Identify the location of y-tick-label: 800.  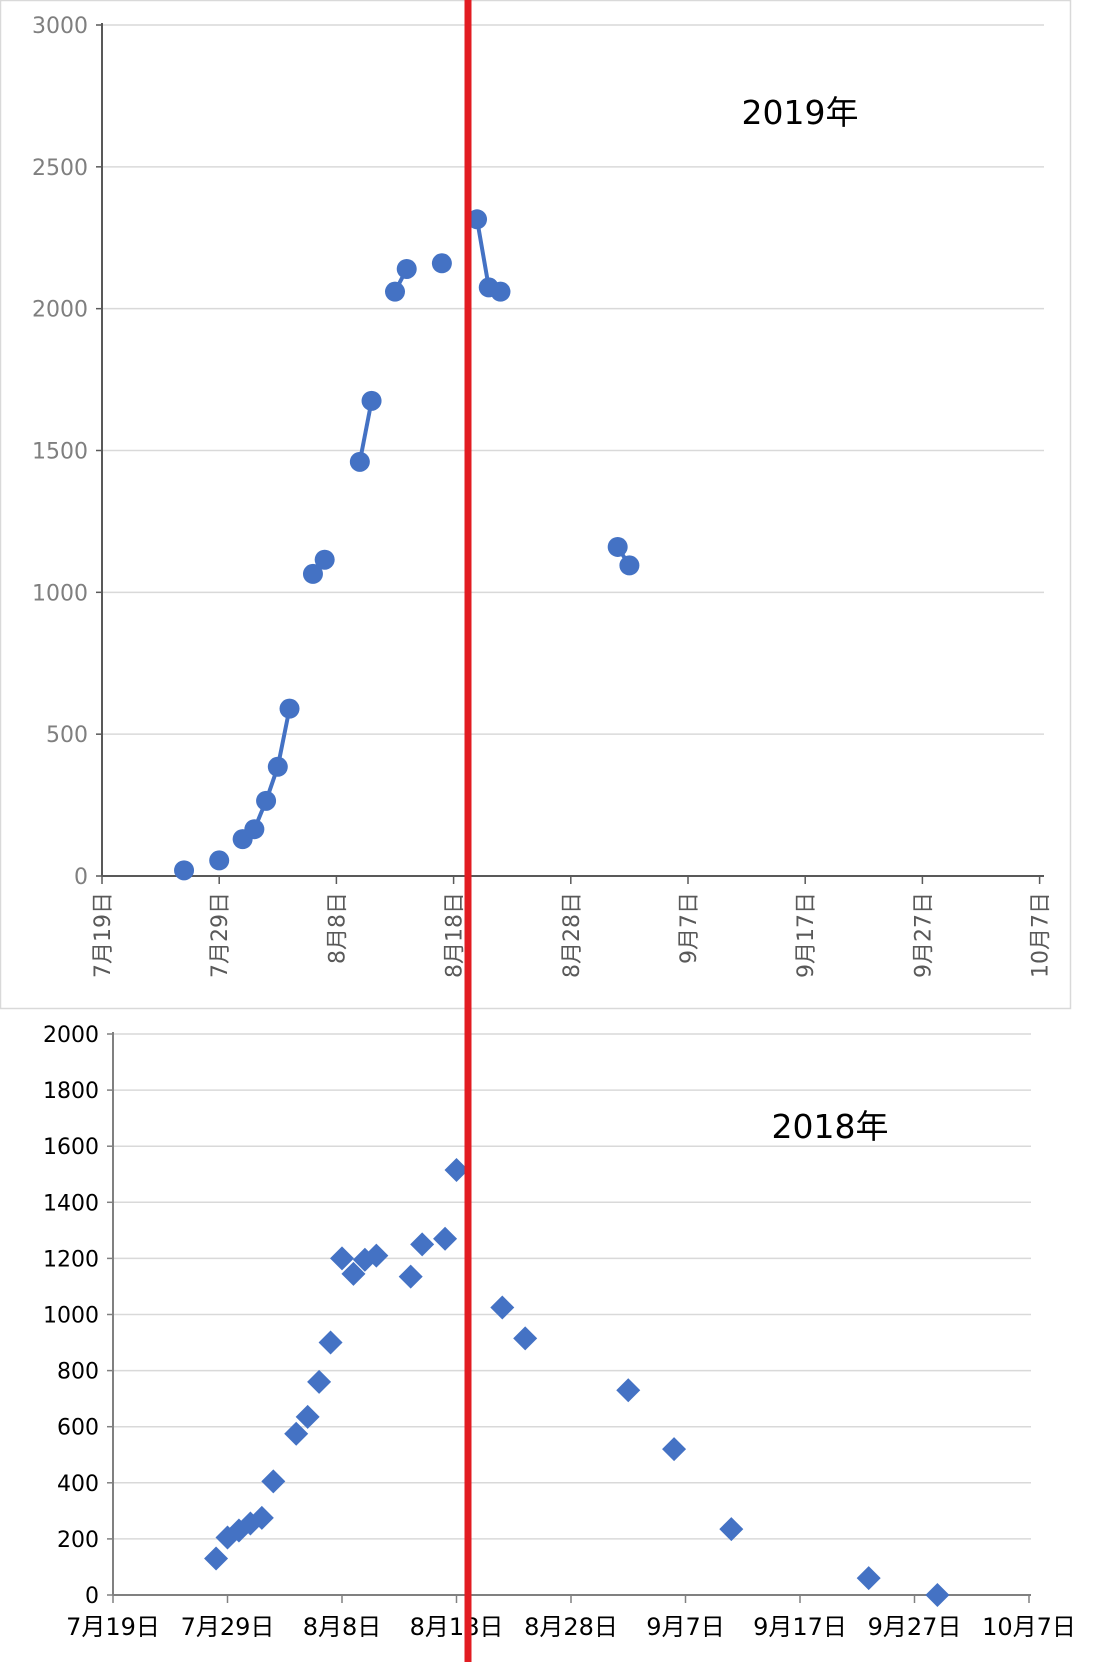
(78, 1372).